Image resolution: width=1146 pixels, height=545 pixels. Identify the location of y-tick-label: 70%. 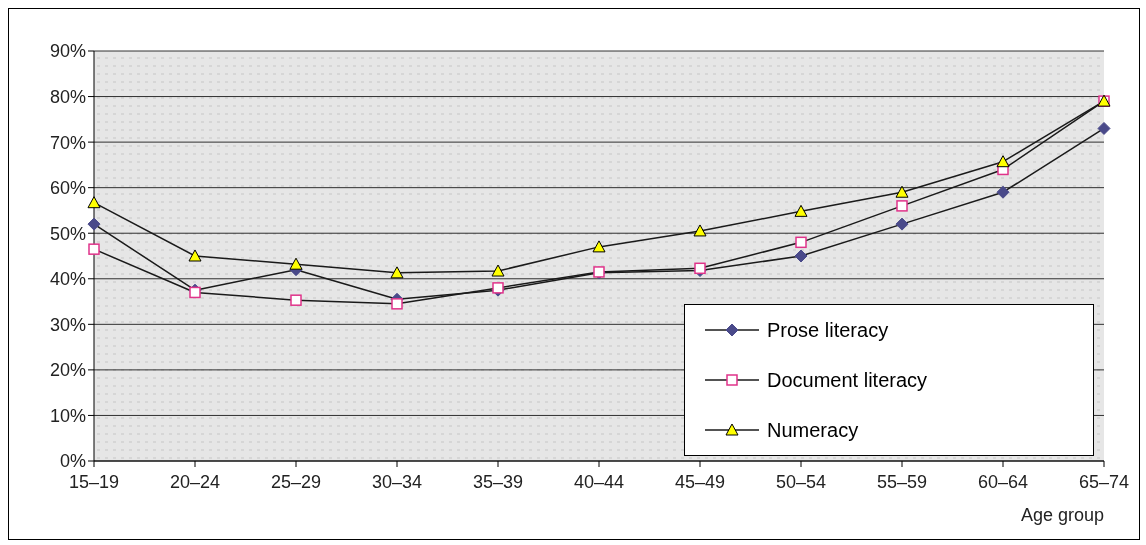
(67, 142).